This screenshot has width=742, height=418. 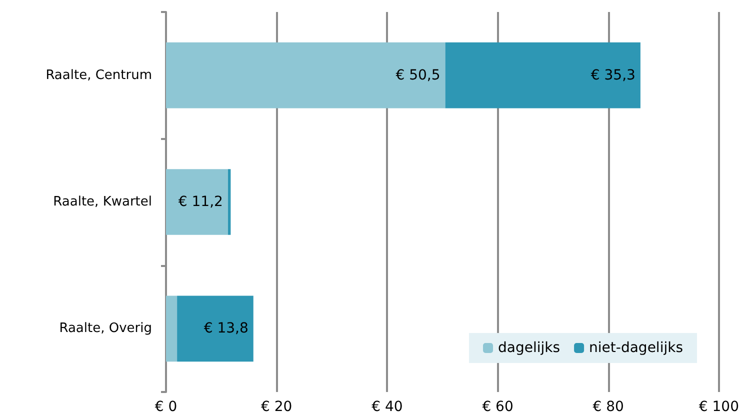 I want to click on y-tick-label: Raalte, Kwartel, so click(x=102, y=202).